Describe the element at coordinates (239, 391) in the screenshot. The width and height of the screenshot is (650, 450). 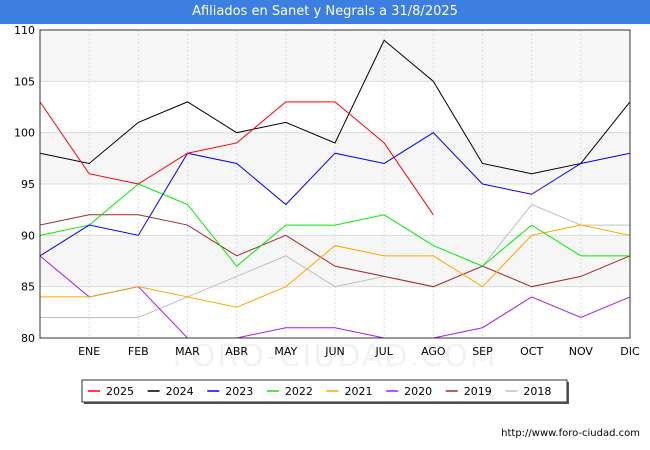
I see `legend-label-2023: 2023` at that location.